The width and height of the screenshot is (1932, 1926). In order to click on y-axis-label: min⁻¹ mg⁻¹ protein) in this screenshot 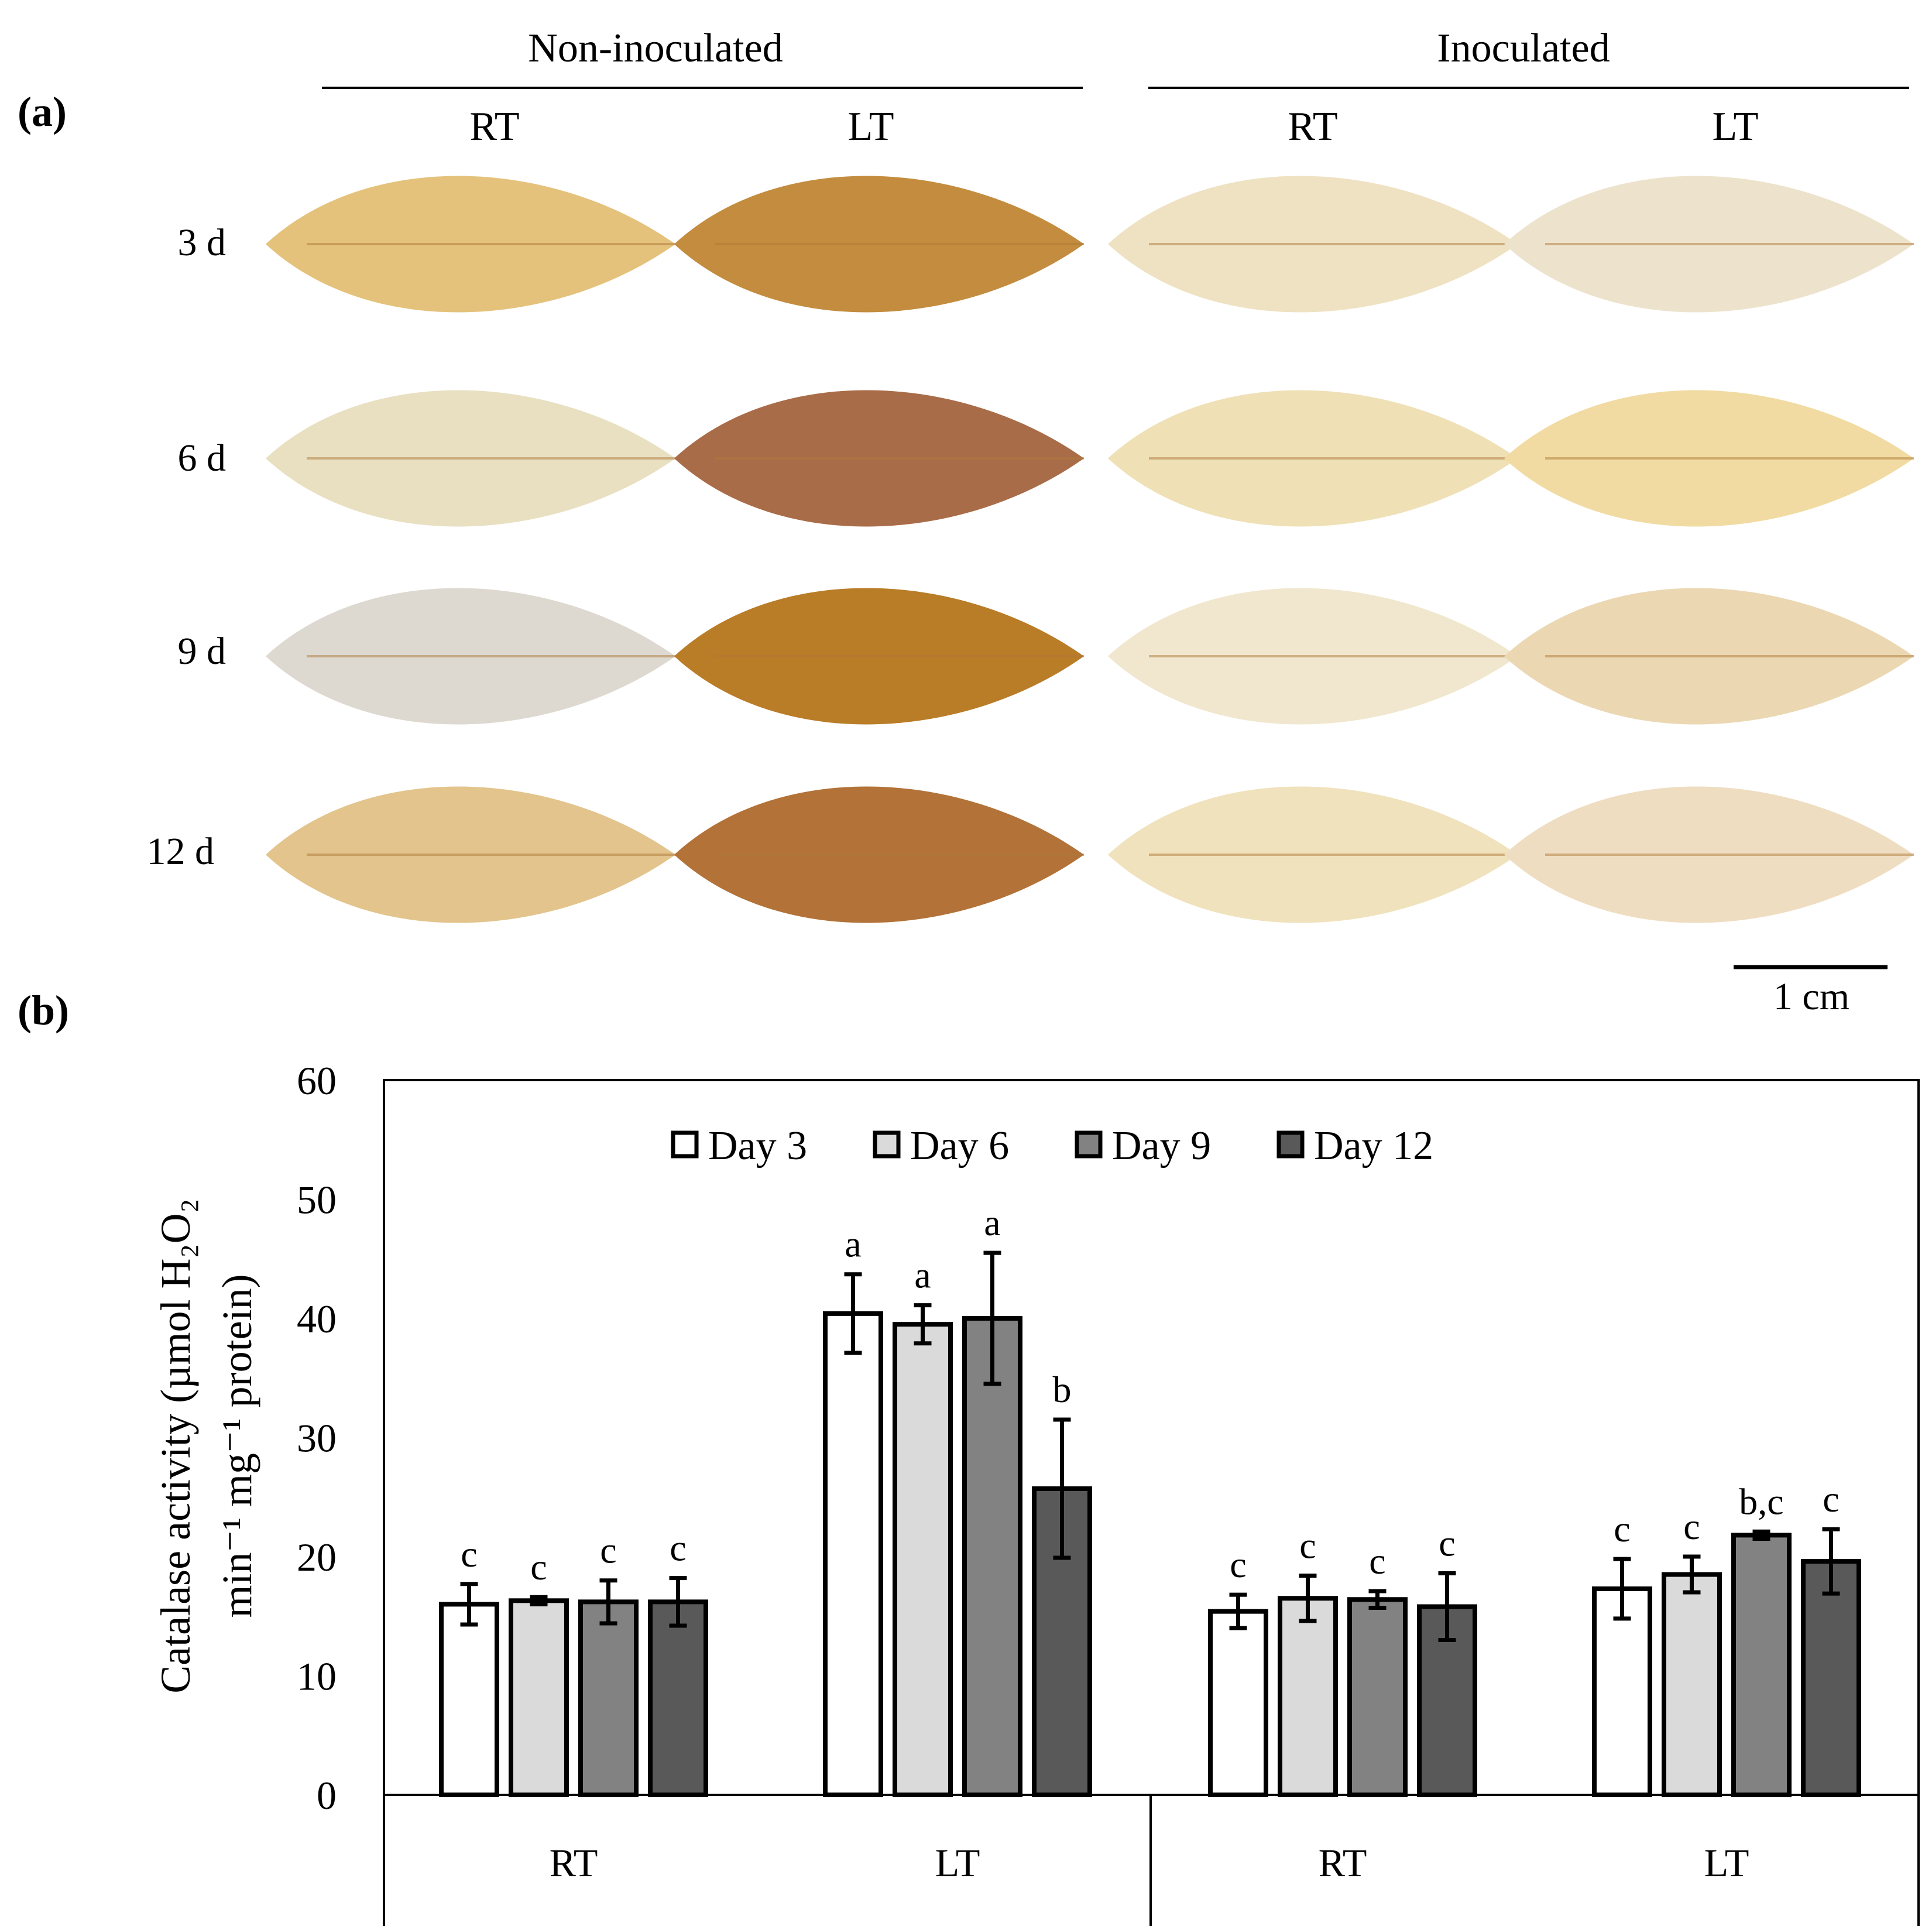, I will do `click(237, 1446)`.